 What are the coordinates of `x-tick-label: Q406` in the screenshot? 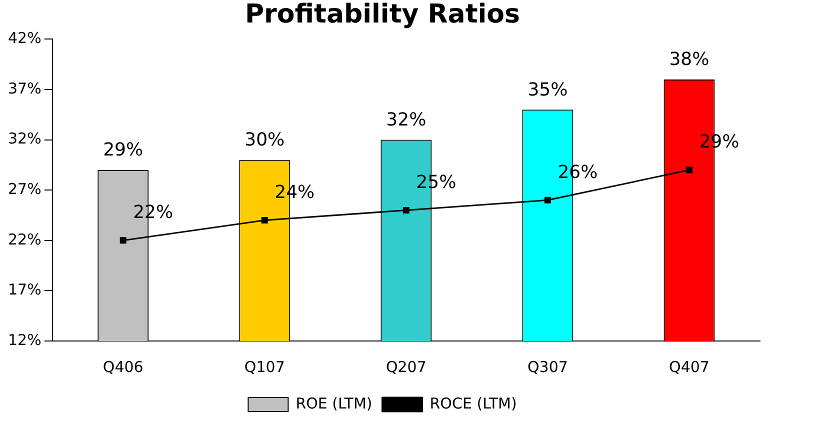 It's located at (123, 367).